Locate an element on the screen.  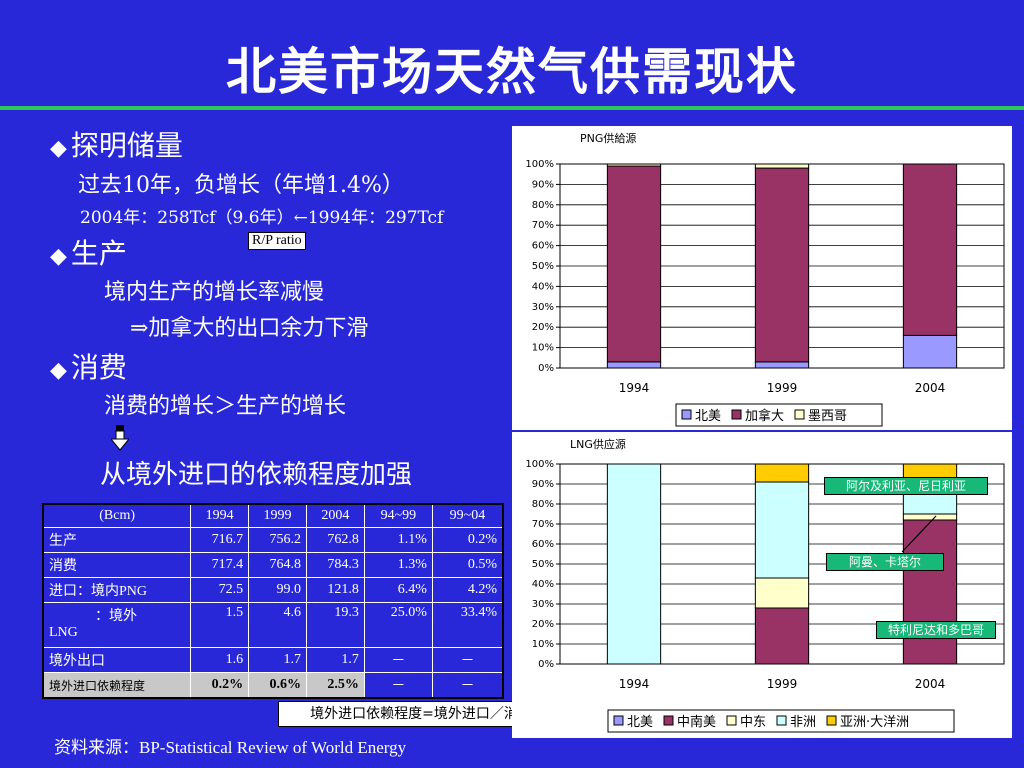
arrow-down-icon is located at coordinates (120, 438).